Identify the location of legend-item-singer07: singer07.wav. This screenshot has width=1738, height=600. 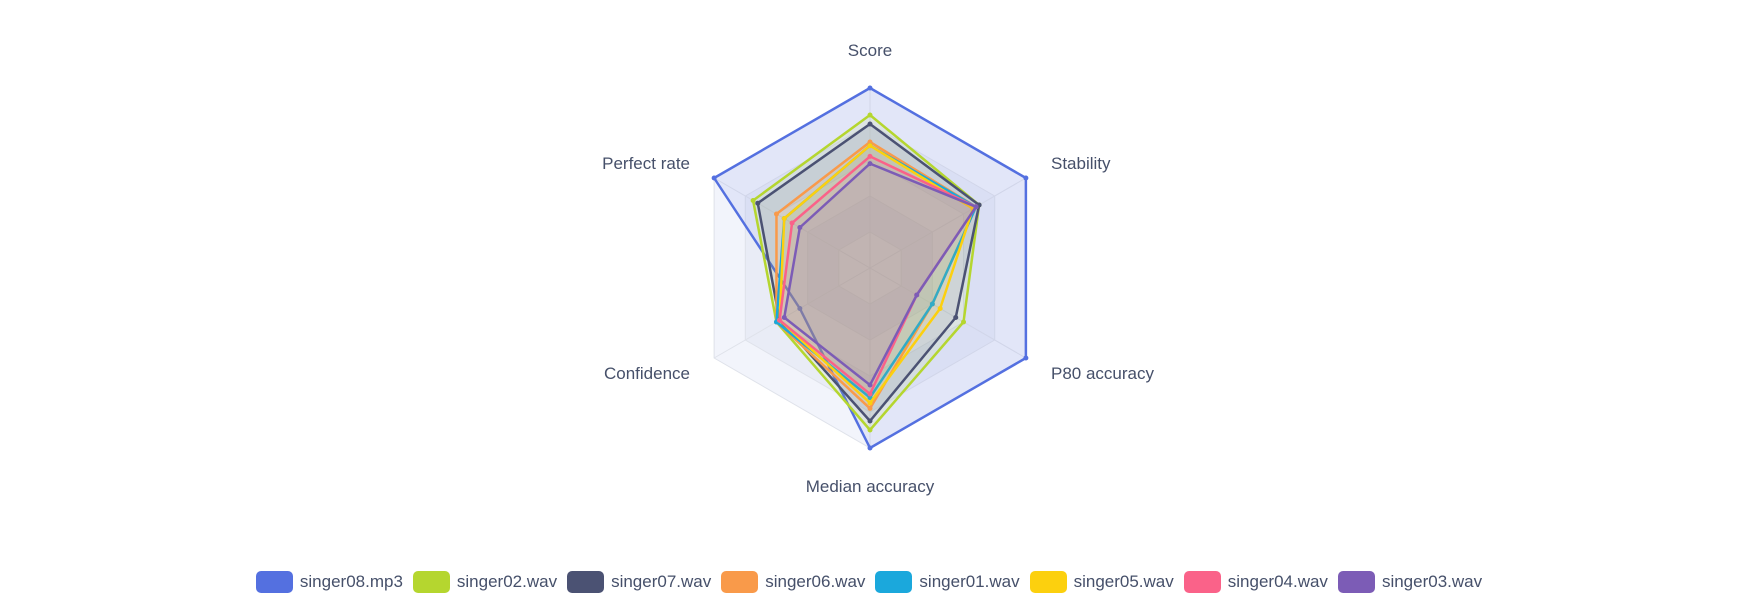
(639, 582).